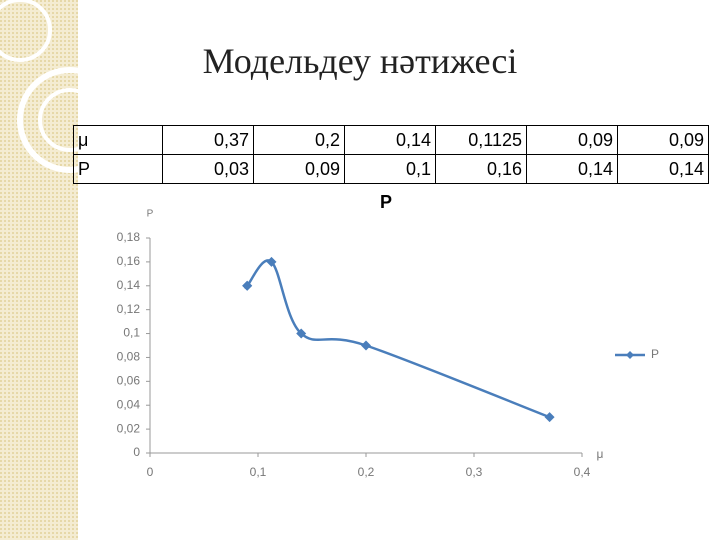 This screenshot has height=540, width=720. Describe the element at coordinates (129, 237) in the screenshot. I see `y-tick-label: 0,18` at that location.